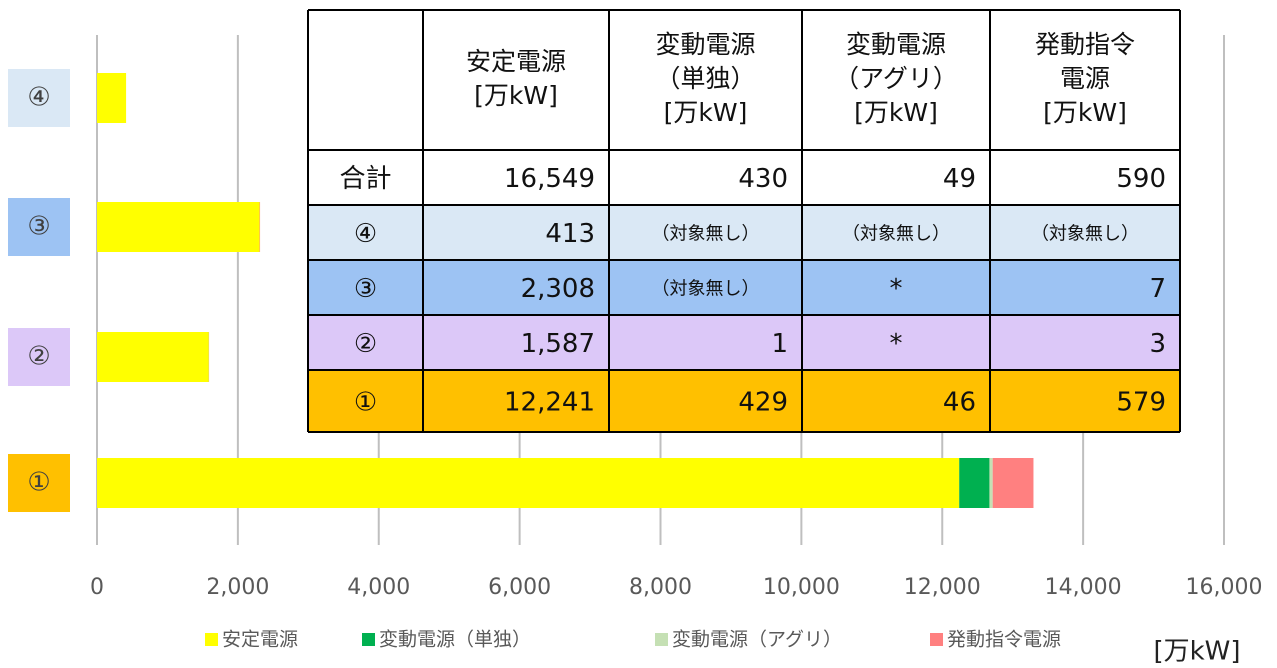  I want to click on table-cell: 1, so click(779, 344).